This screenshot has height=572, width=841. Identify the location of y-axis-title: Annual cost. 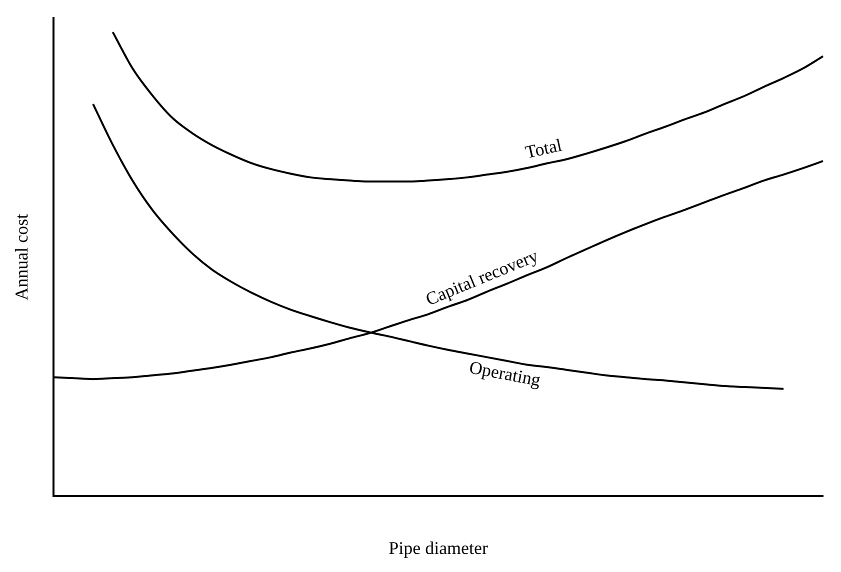
(22, 257).